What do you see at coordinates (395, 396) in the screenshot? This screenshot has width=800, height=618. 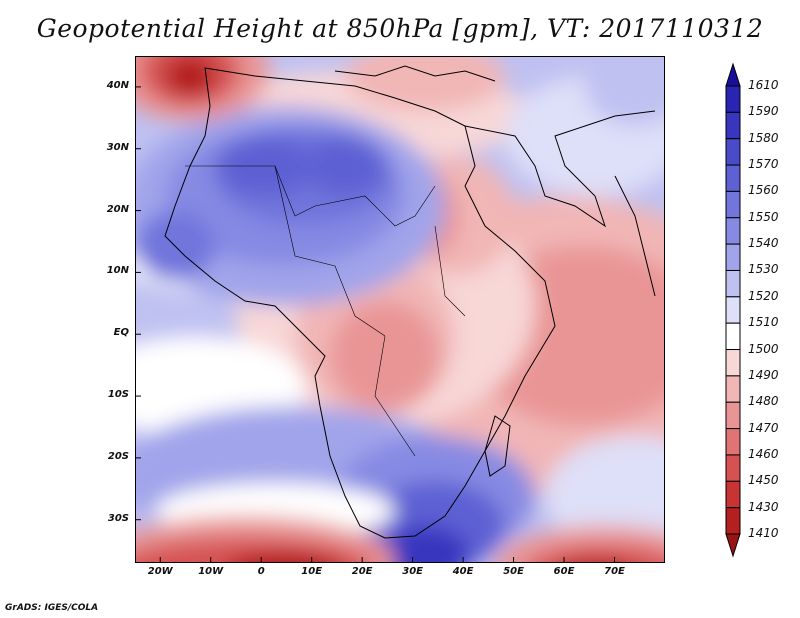 I see `country-border-south` at bounding box center [395, 396].